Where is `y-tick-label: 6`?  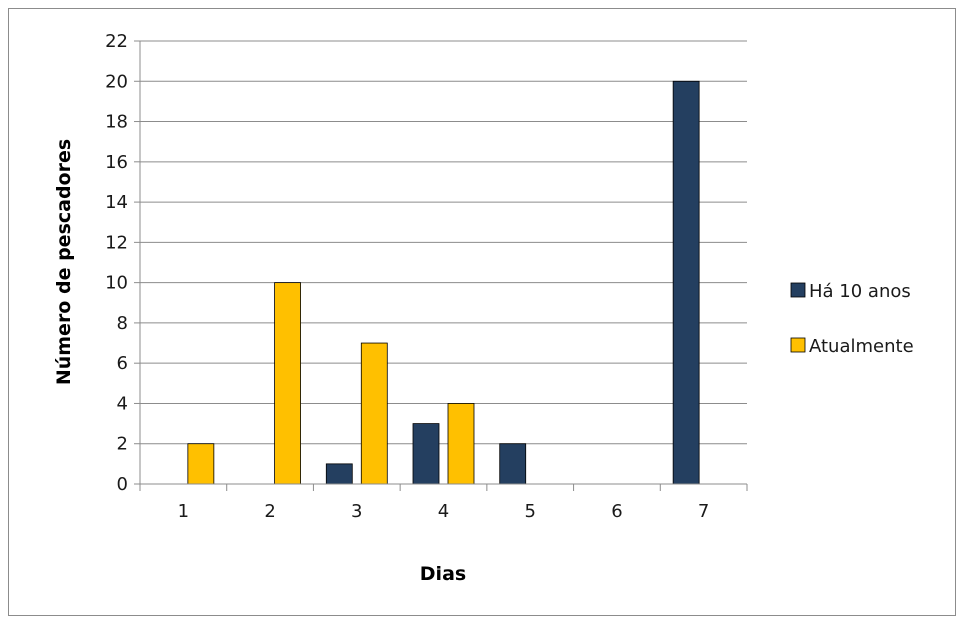 y-tick-label: 6 is located at coordinates (122, 363).